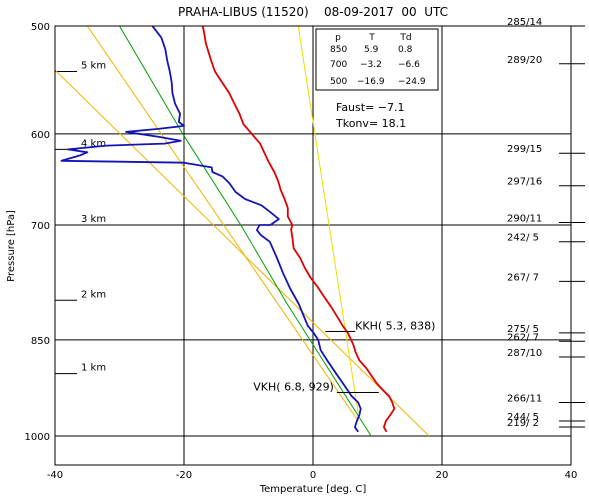  Describe the element at coordinates (371, 50) in the screenshot. I see `info-cell: 5.9` at that location.